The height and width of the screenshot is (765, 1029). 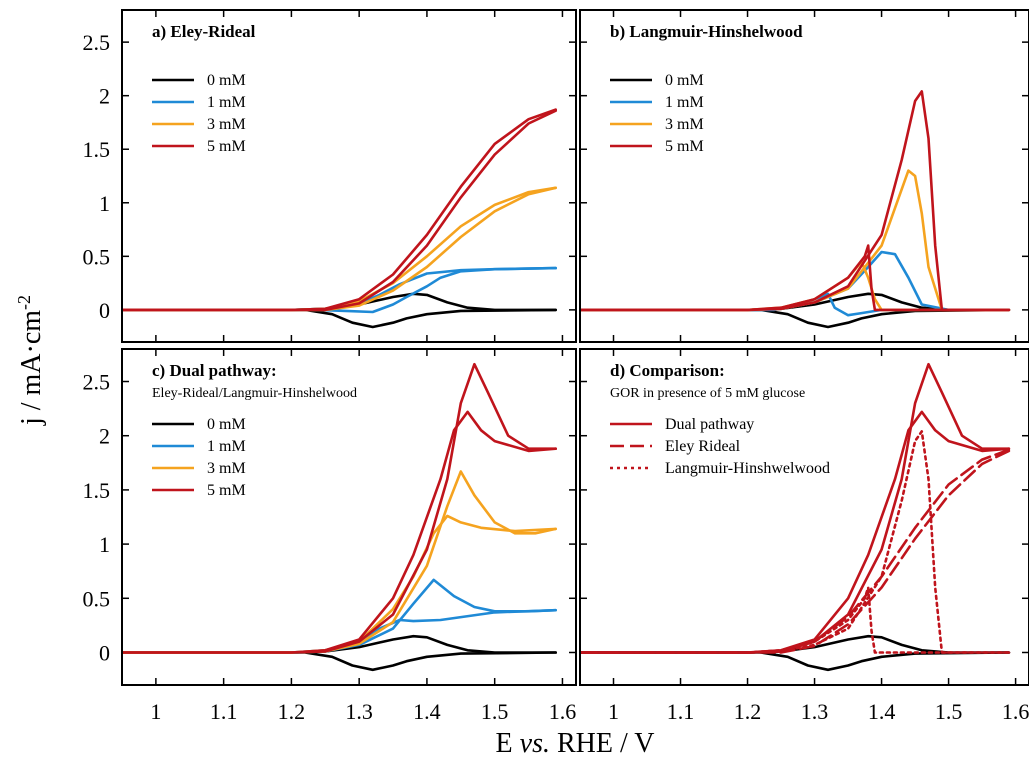 I want to click on panel-c-title: c) Dual pathway:, so click(x=214, y=370).